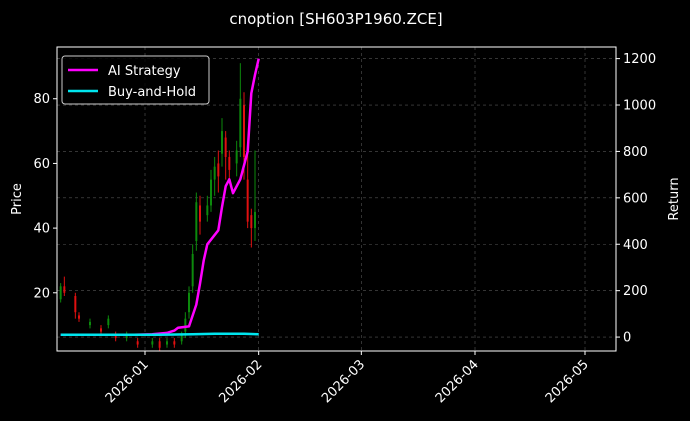 The width and height of the screenshot is (690, 421). Describe the element at coordinates (17, 199) in the screenshot. I see `y-axis-label-left: Price` at that location.